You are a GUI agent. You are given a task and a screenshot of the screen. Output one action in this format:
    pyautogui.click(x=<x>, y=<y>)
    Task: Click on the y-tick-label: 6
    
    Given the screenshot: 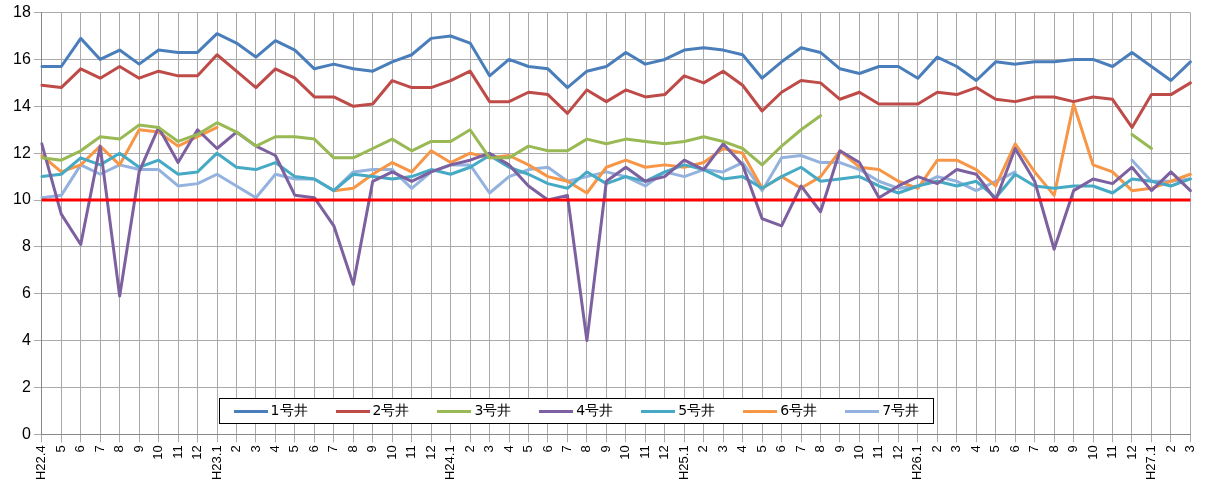 What is the action you would take?
    pyautogui.click(x=26, y=293)
    